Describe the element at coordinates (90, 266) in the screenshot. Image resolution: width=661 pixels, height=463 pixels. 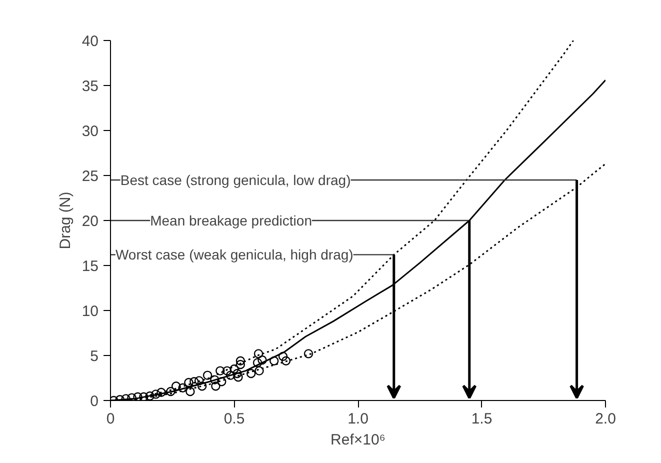
I see `y-tick-label: 15` at that location.